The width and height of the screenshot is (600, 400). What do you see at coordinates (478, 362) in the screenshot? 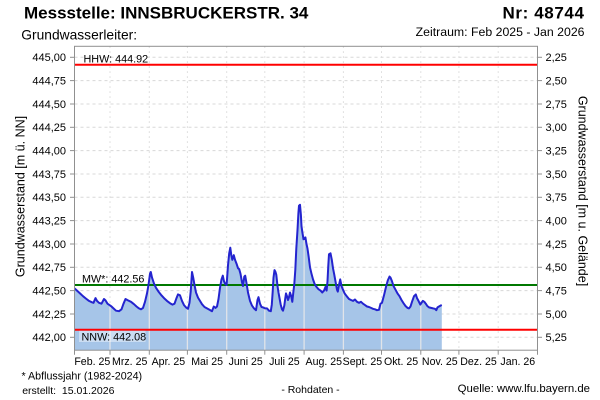
I see `svg-text: Dez. 25` at bounding box center [478, 362].